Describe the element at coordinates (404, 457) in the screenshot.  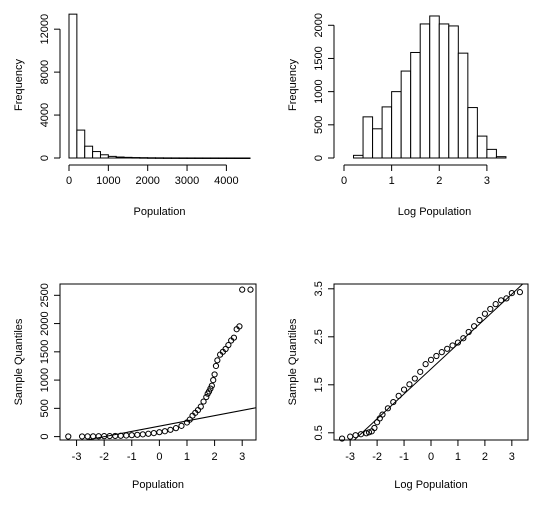
I see `x-tick-label: -1` at that location.